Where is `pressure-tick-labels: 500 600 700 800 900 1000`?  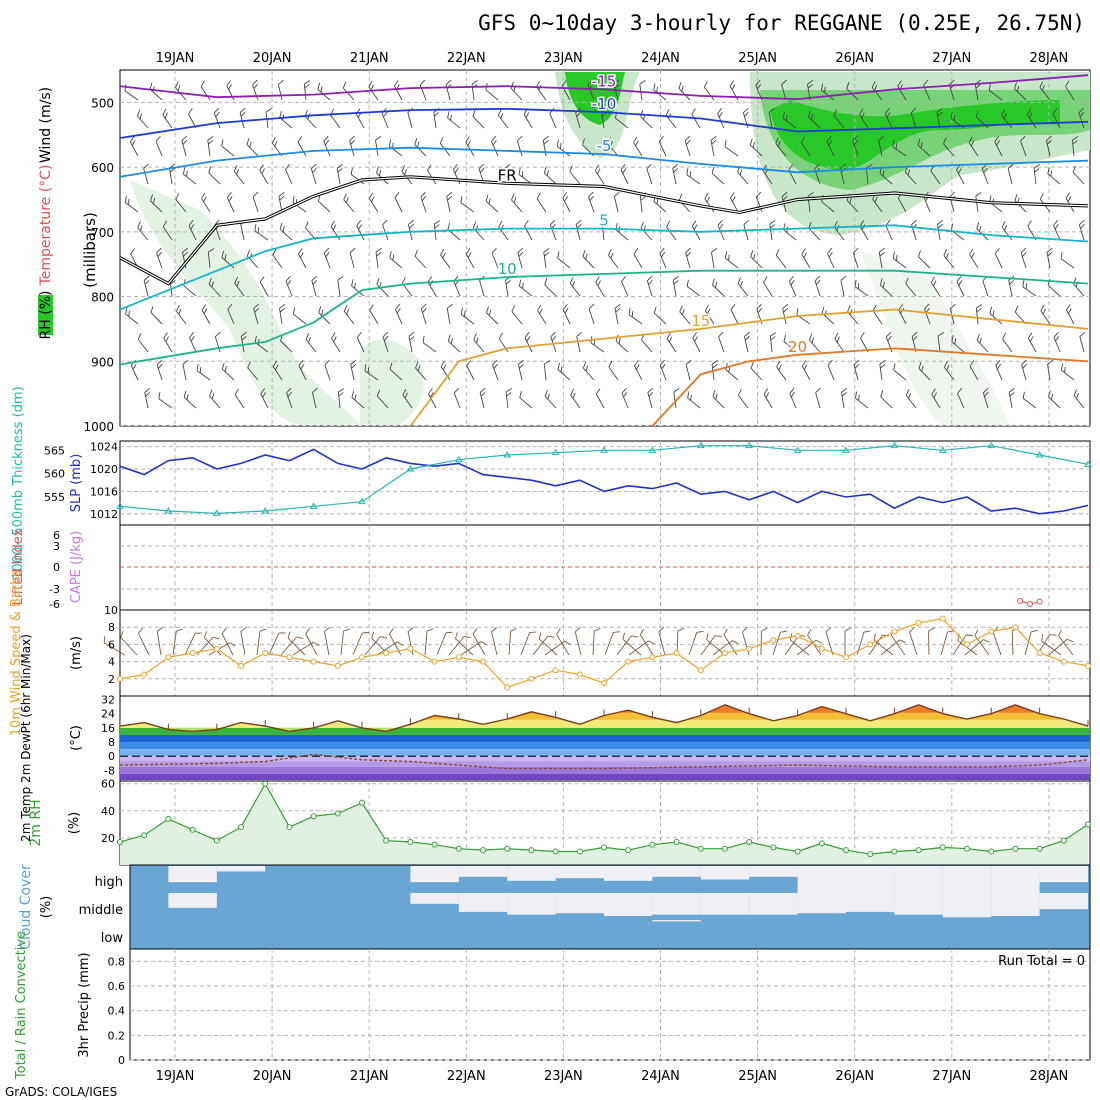 pressure-tick-labels: 500 600 700 800 900 1000 is located at coordinates (98, 265).